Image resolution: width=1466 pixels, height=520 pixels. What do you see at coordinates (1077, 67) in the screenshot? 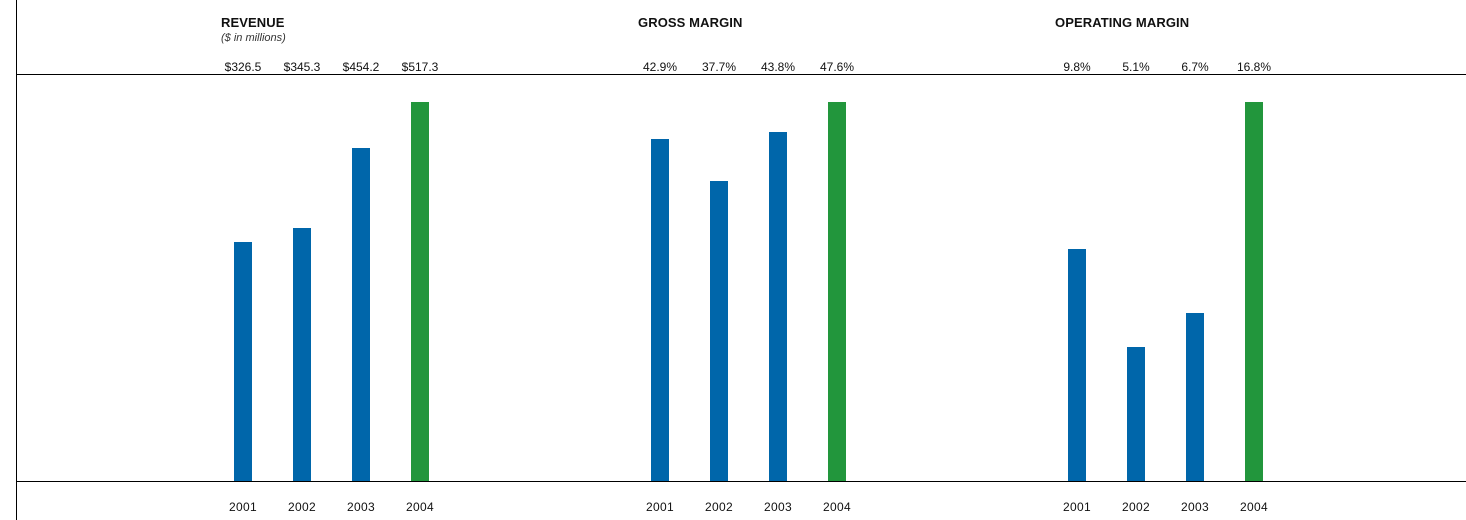
I see `operating-margin-value-label-2001: 9.8%` at bounding box center [1077, 67].